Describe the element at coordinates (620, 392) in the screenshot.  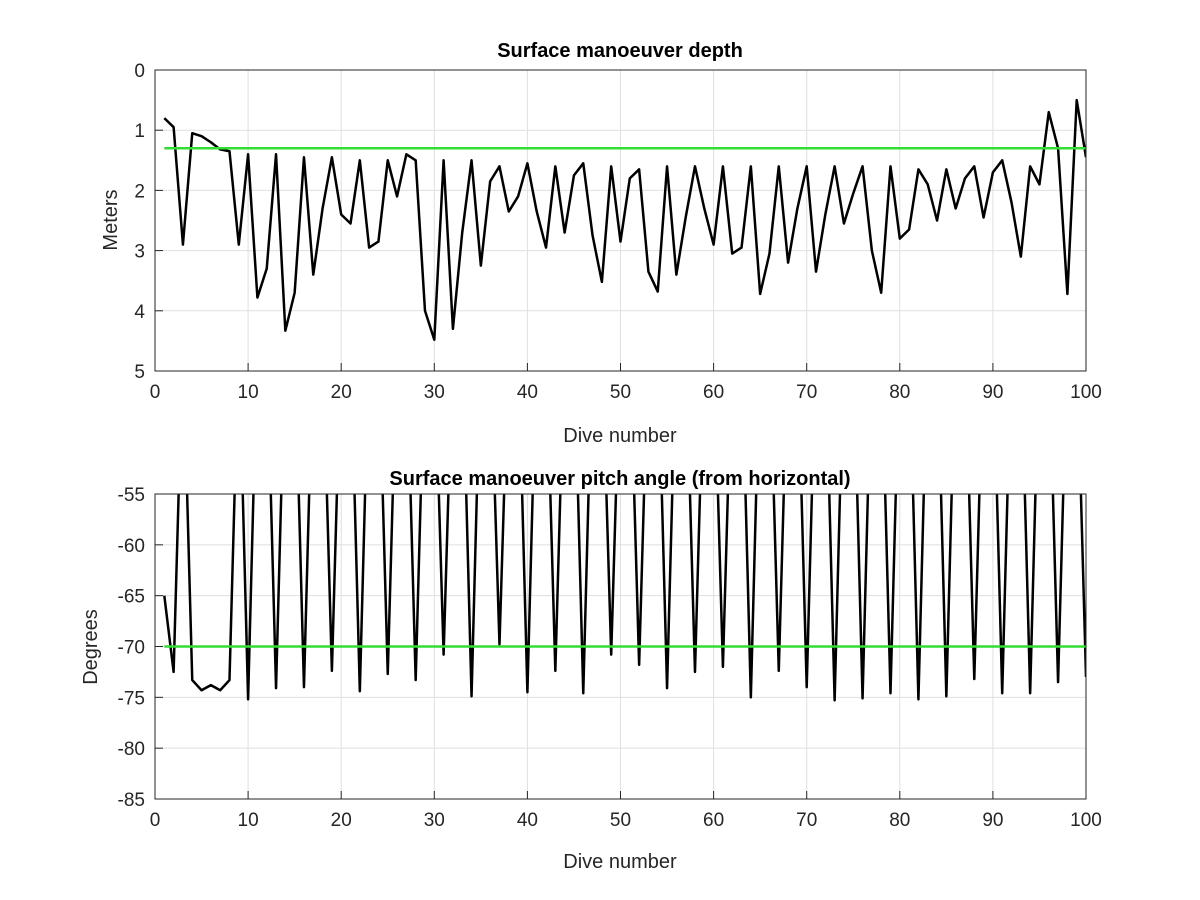
I see `depth-x-tick-label: 50` at that location.